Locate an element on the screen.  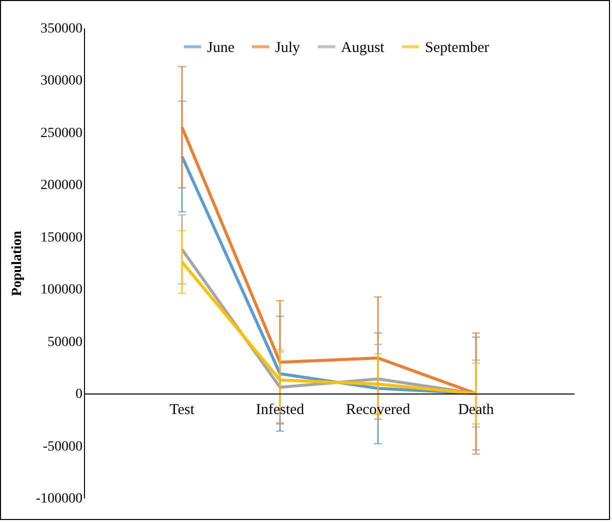
y-axis-title: Population is located at coordinates (17, 263).